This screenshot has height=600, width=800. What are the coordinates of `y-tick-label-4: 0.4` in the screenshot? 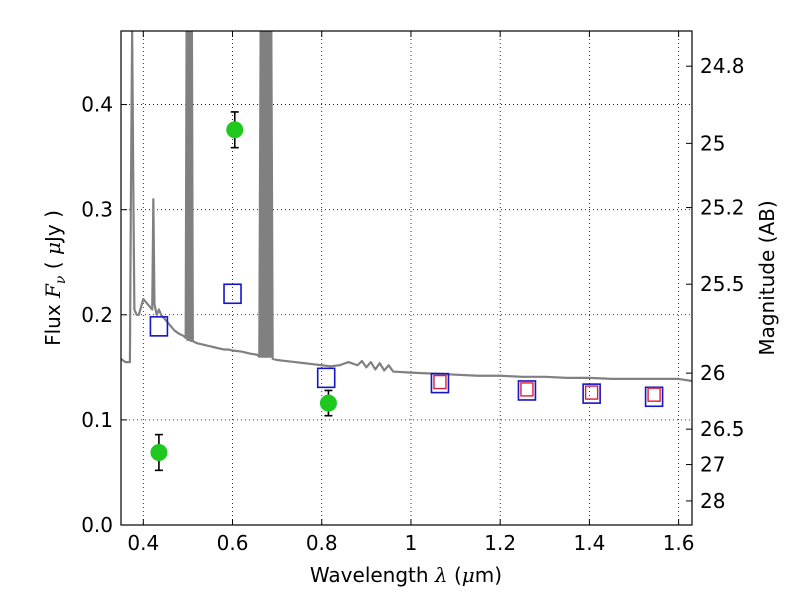 It's located at (97, 105).